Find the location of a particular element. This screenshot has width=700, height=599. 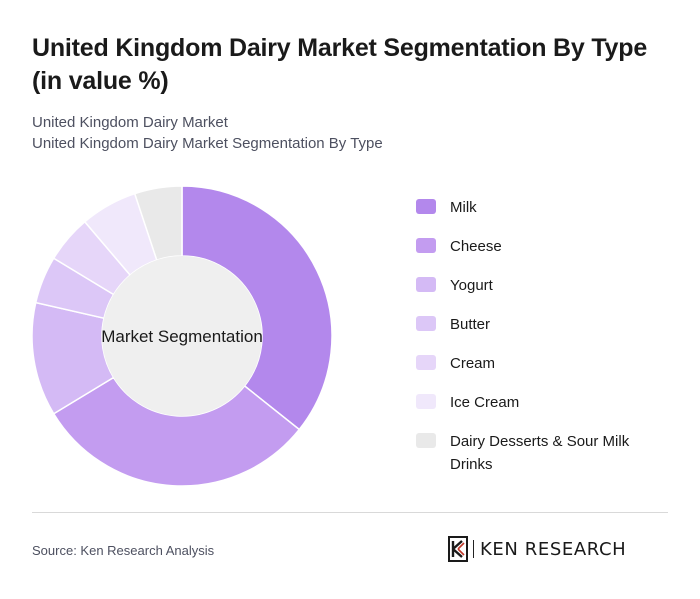

legend-item: Butter is located at coordinates (541, 324).